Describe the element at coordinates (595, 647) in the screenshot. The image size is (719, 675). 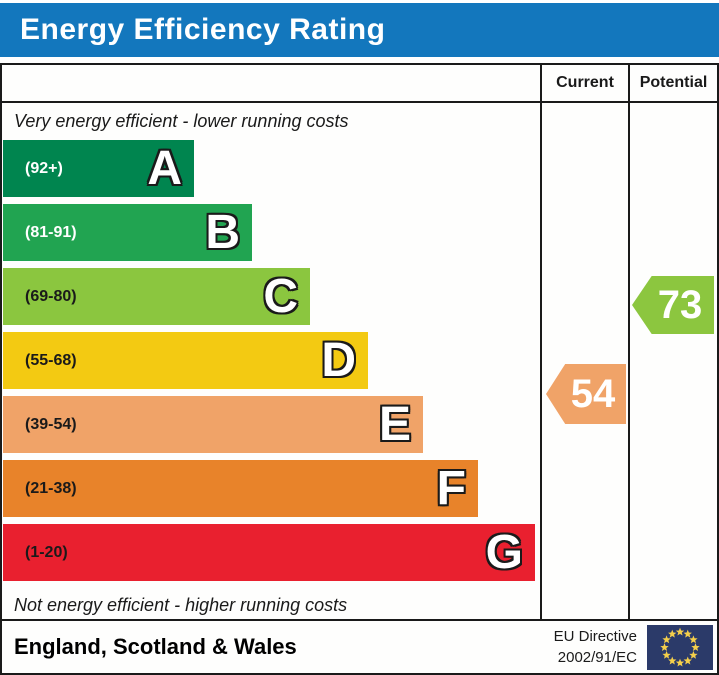
I see `eu-directive-label: EU Directive 2002/91/EC` at that location.